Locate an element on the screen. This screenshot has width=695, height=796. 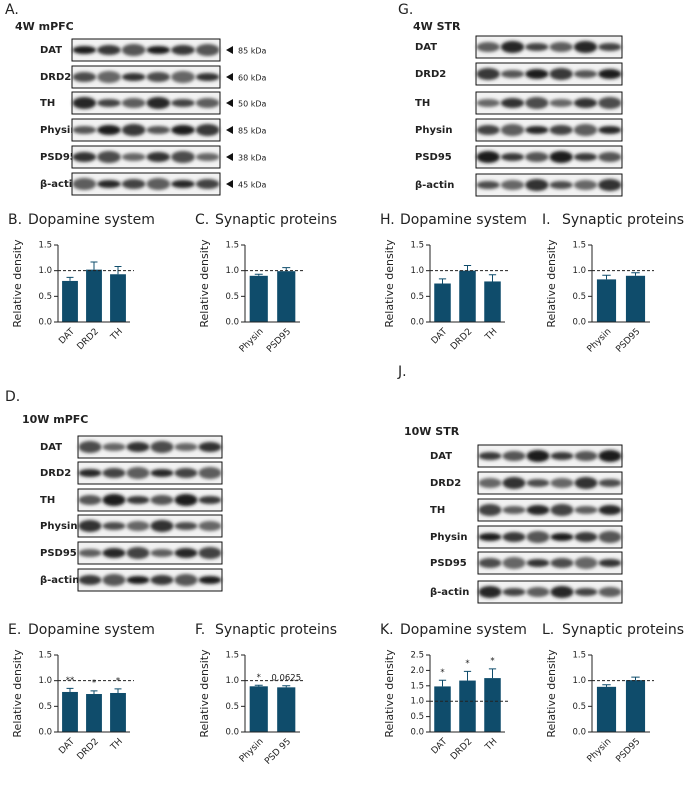
band-size: 50 kDa is located at coordinates (252, 104).